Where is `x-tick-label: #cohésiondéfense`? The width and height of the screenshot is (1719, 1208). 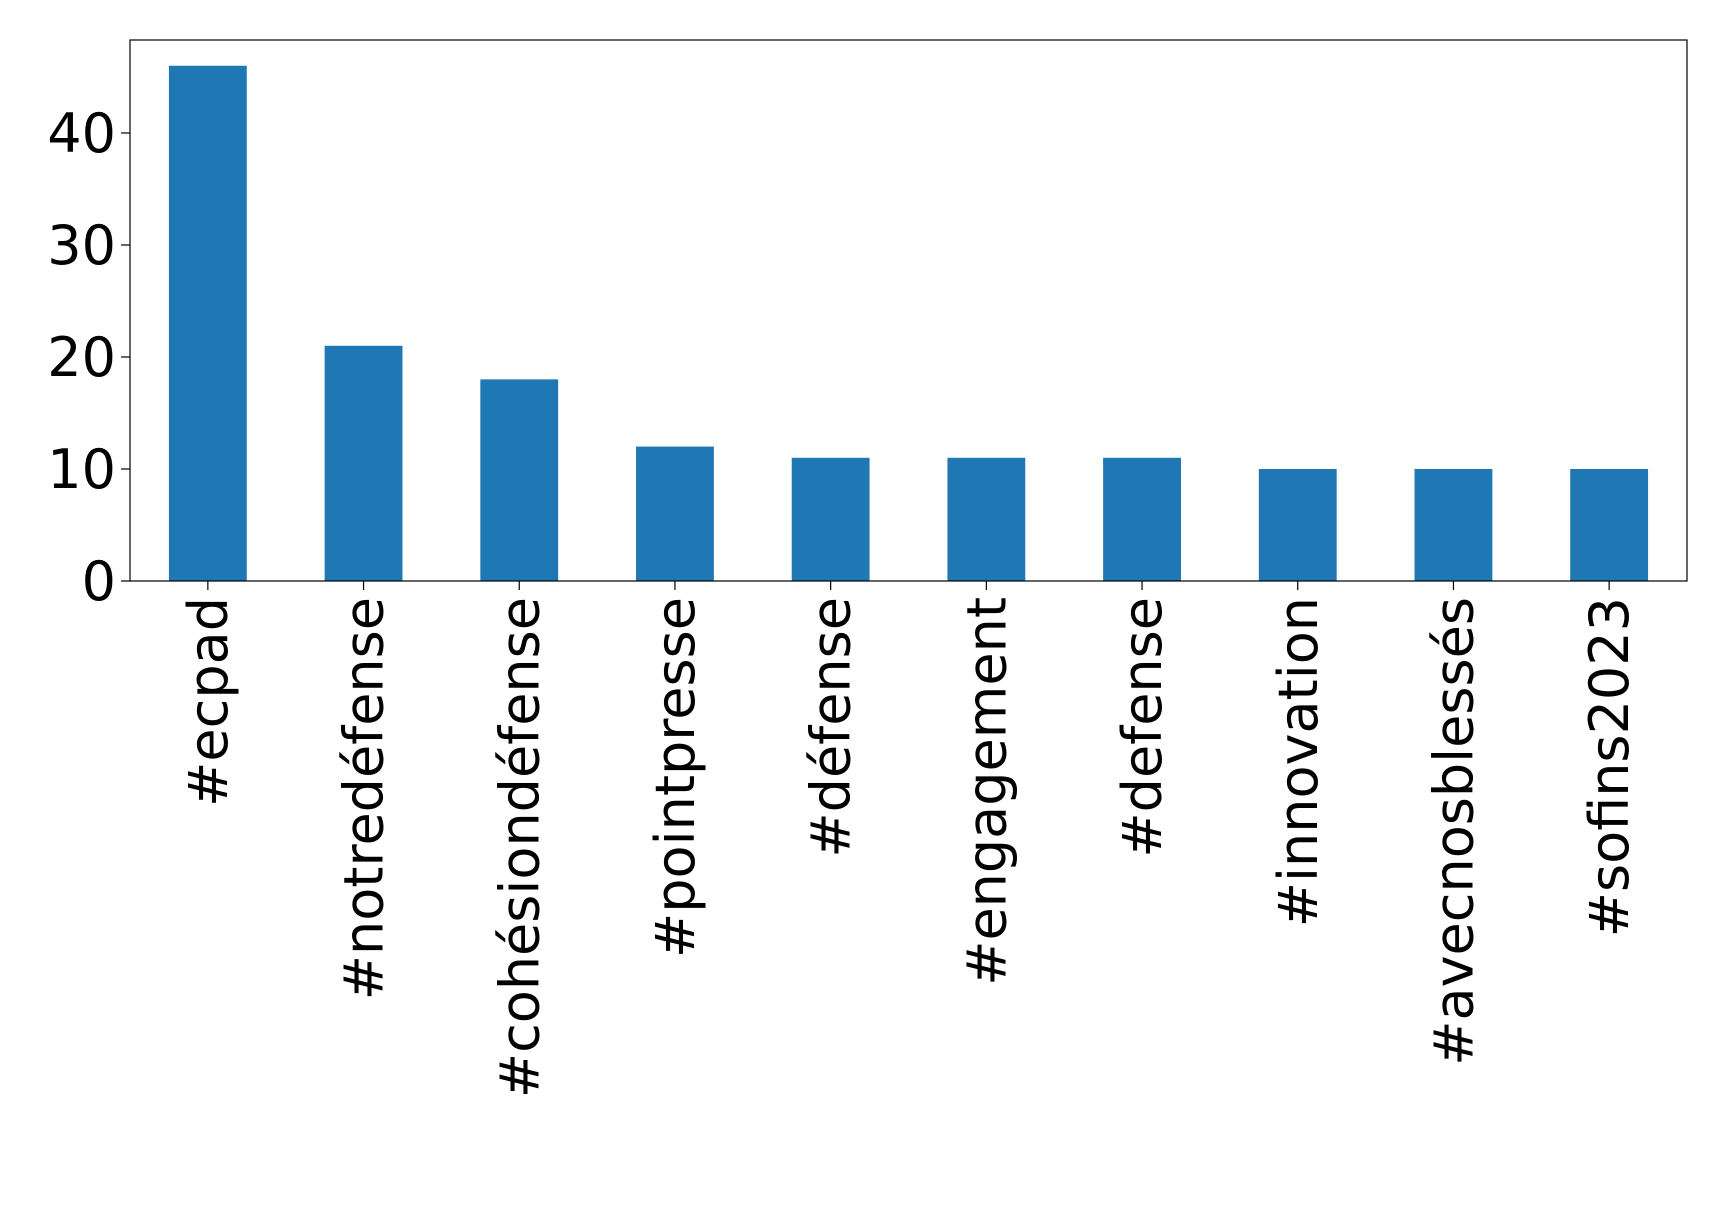
x-tick-label: #cohésiondéfense is located at coordinates (519, 847).